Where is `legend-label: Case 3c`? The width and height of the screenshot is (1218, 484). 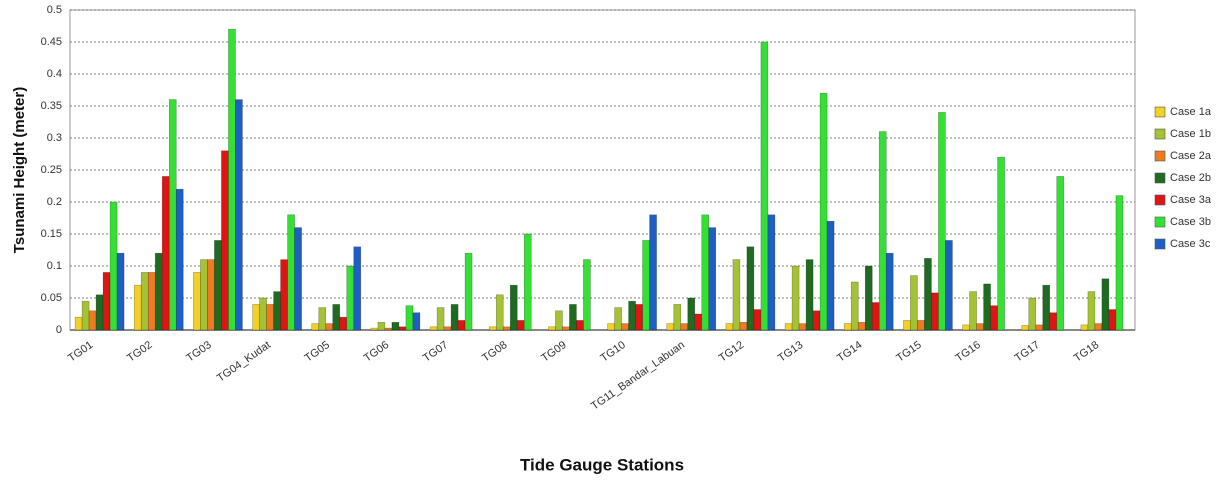 legend-label: Case 3c is located at coordinates (1190, 244).